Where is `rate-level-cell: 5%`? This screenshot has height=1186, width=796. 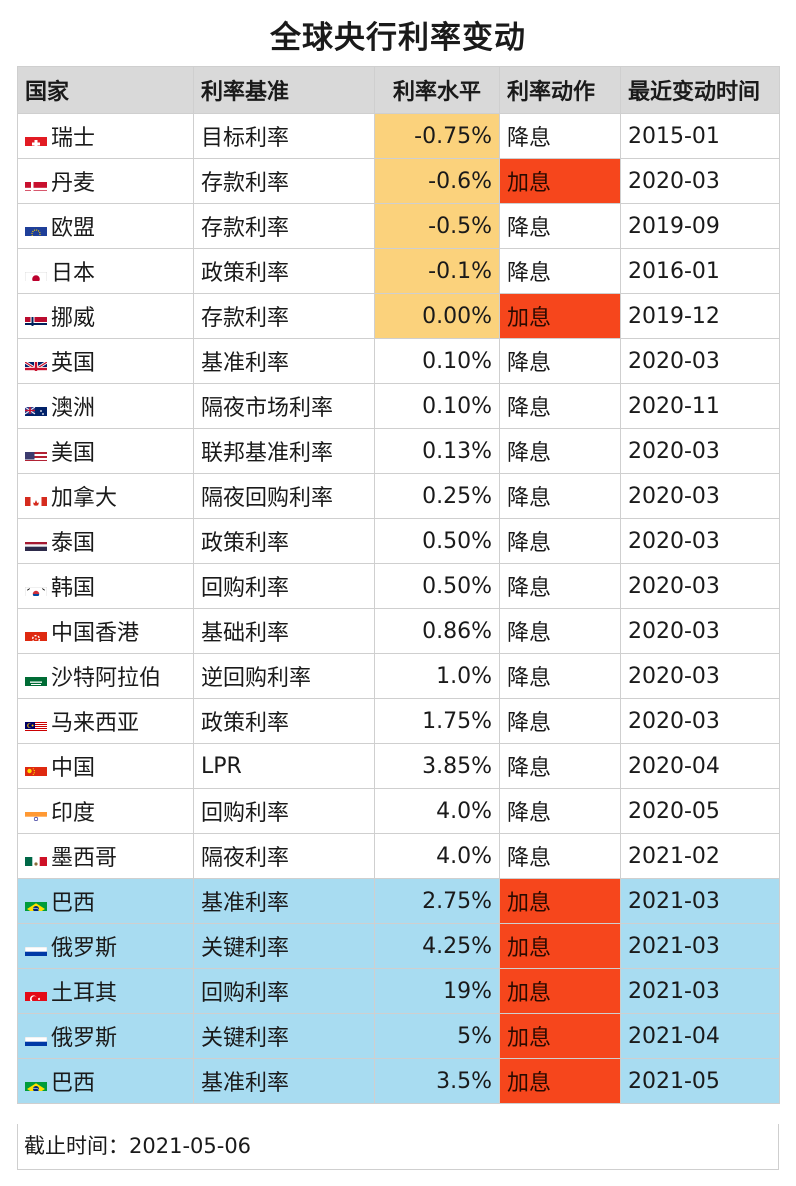 rate-level-cell: 5% is located at coordinates (437, 1036).